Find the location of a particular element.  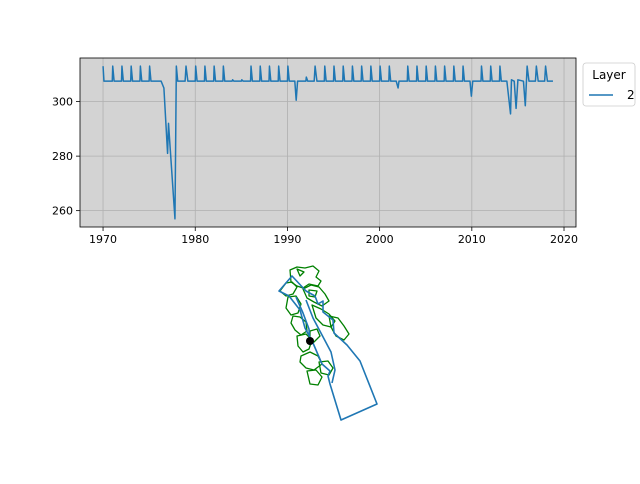

x-tick-label: 1970 is located at coordinates (103, 239).